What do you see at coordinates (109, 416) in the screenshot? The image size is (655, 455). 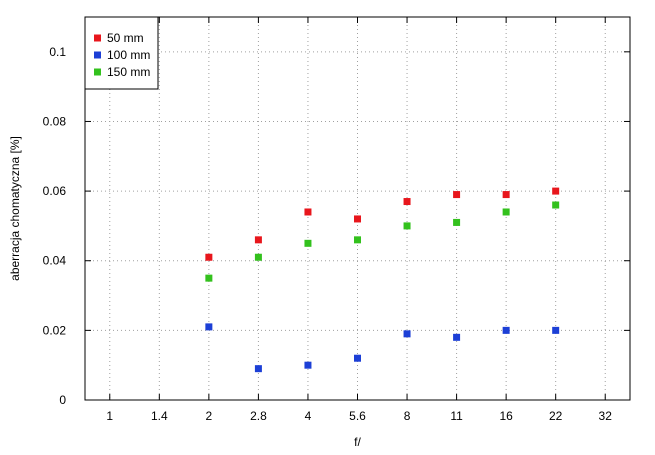 I see `x-tick-label: 1` at bounding box center [109, 416].